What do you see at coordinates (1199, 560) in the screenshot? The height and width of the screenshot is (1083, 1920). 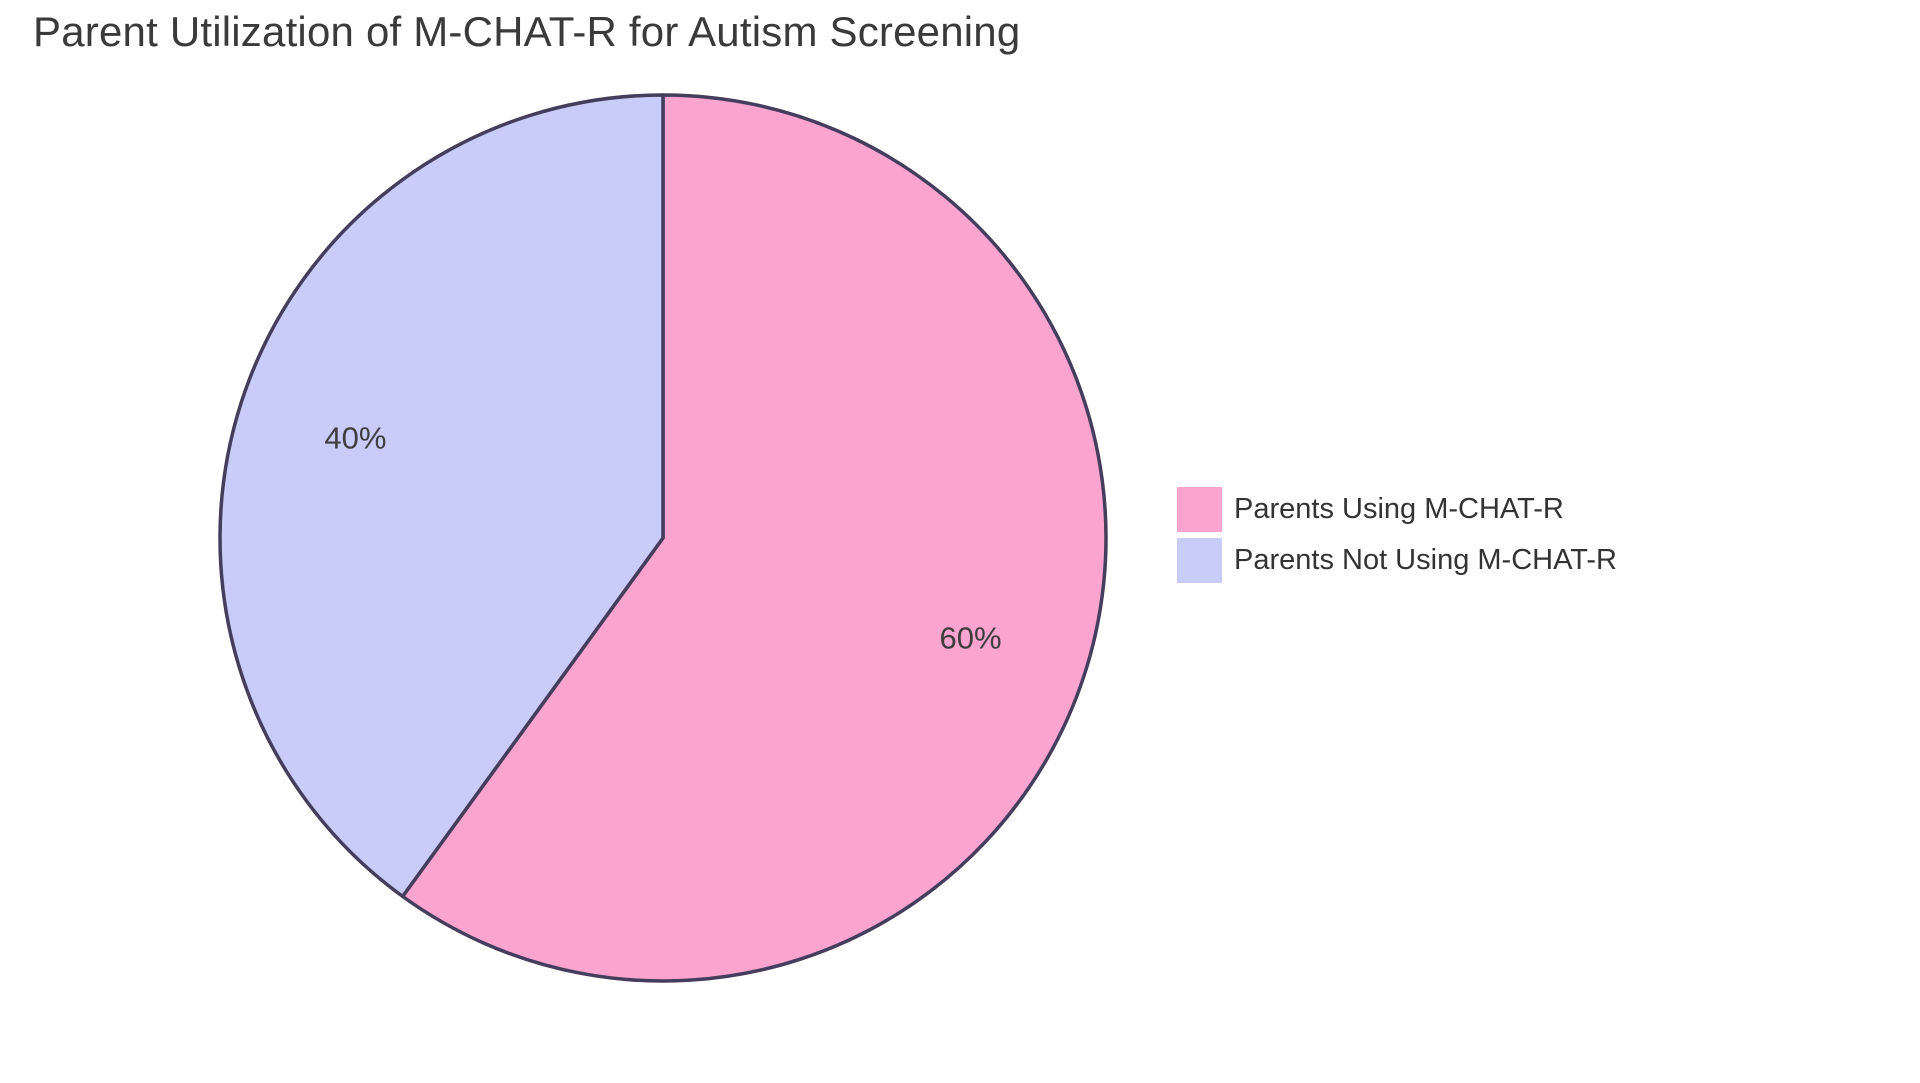 I see `legend-swatch-parents-not-using` at bounding box center [1199, 560].